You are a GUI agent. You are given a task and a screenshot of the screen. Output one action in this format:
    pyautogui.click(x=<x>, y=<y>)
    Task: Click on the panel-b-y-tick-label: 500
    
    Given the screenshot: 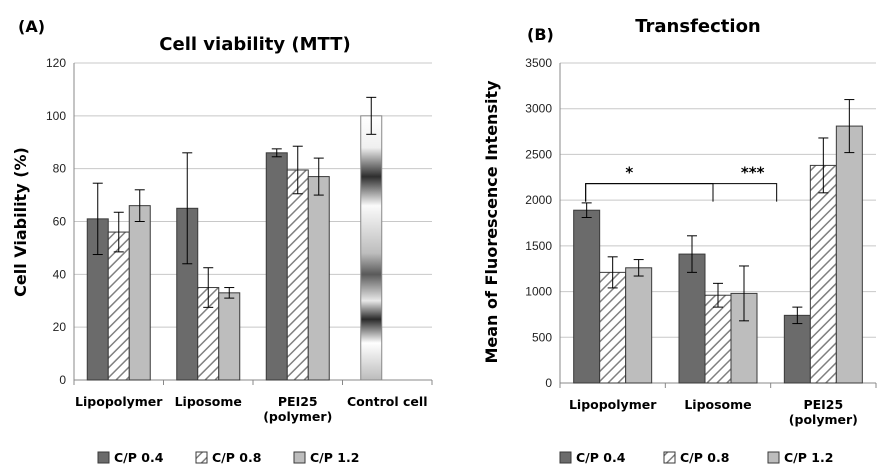 What is the action you would take?
    pyautogui.click(x=542, y=337)
    